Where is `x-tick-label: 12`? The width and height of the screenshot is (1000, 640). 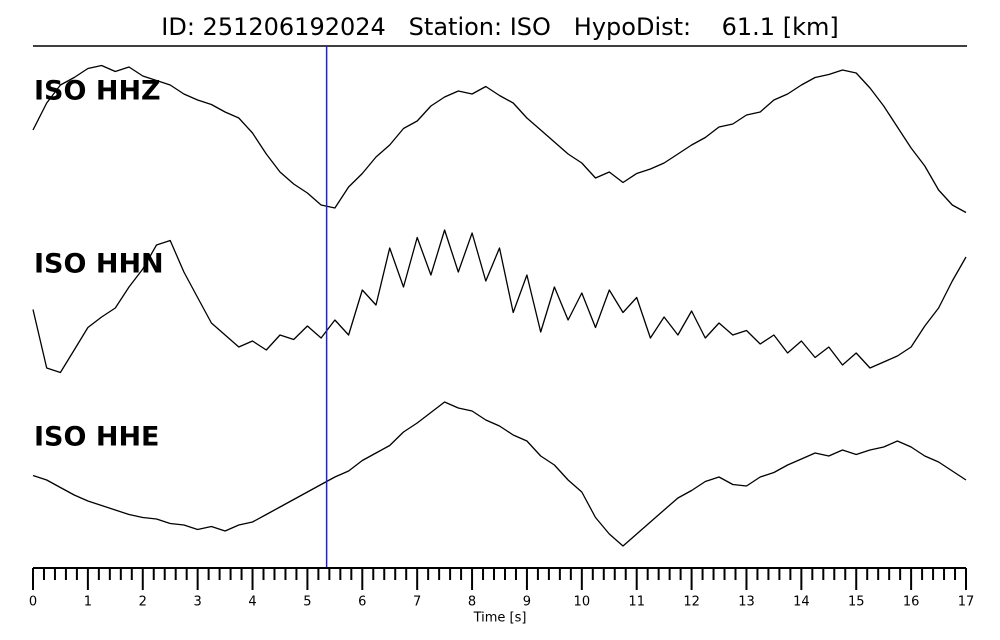 x-tick-label: 12 is located at coordinates (691, 602).